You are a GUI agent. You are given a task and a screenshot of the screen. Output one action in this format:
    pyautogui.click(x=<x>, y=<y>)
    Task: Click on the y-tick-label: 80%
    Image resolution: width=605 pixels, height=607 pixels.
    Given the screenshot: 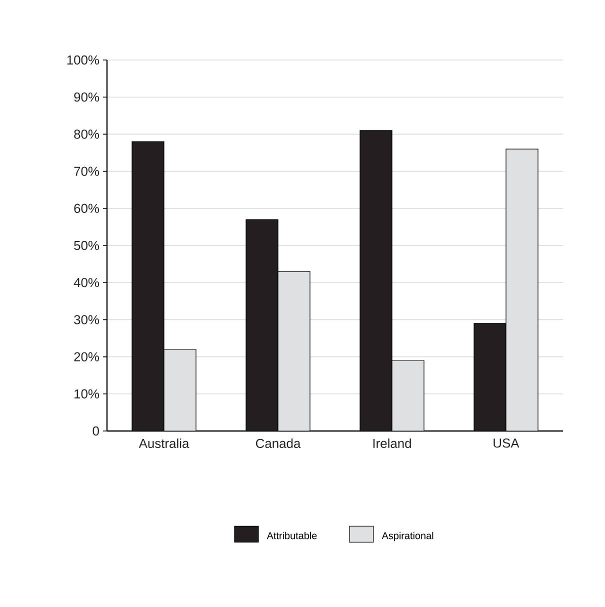 What is the action you would take?
    pyautogui.click(x=87, y=134)
    